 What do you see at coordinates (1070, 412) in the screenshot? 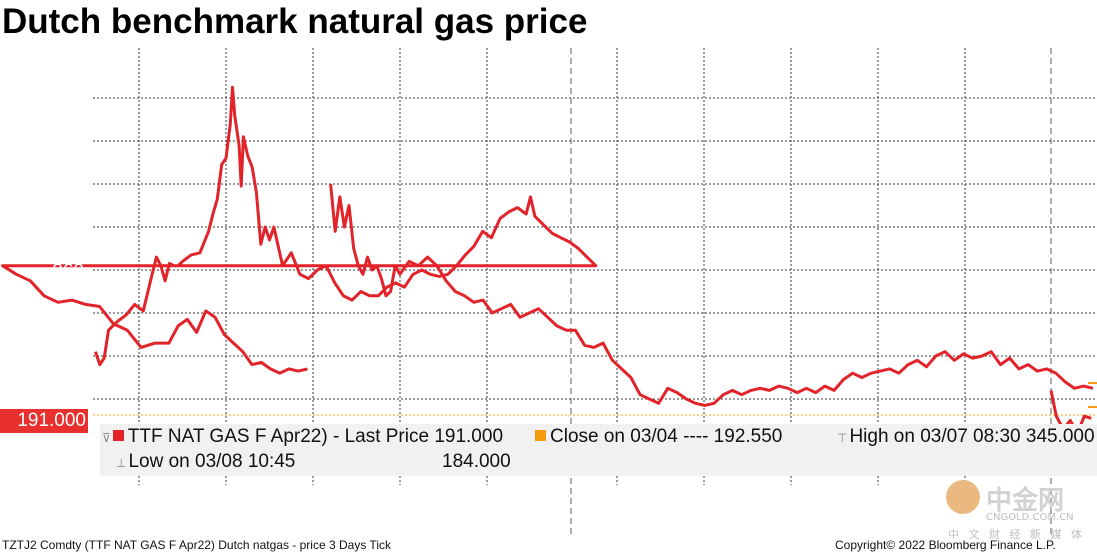
I see `price-line-segment` at bounding box center [1070, 412].